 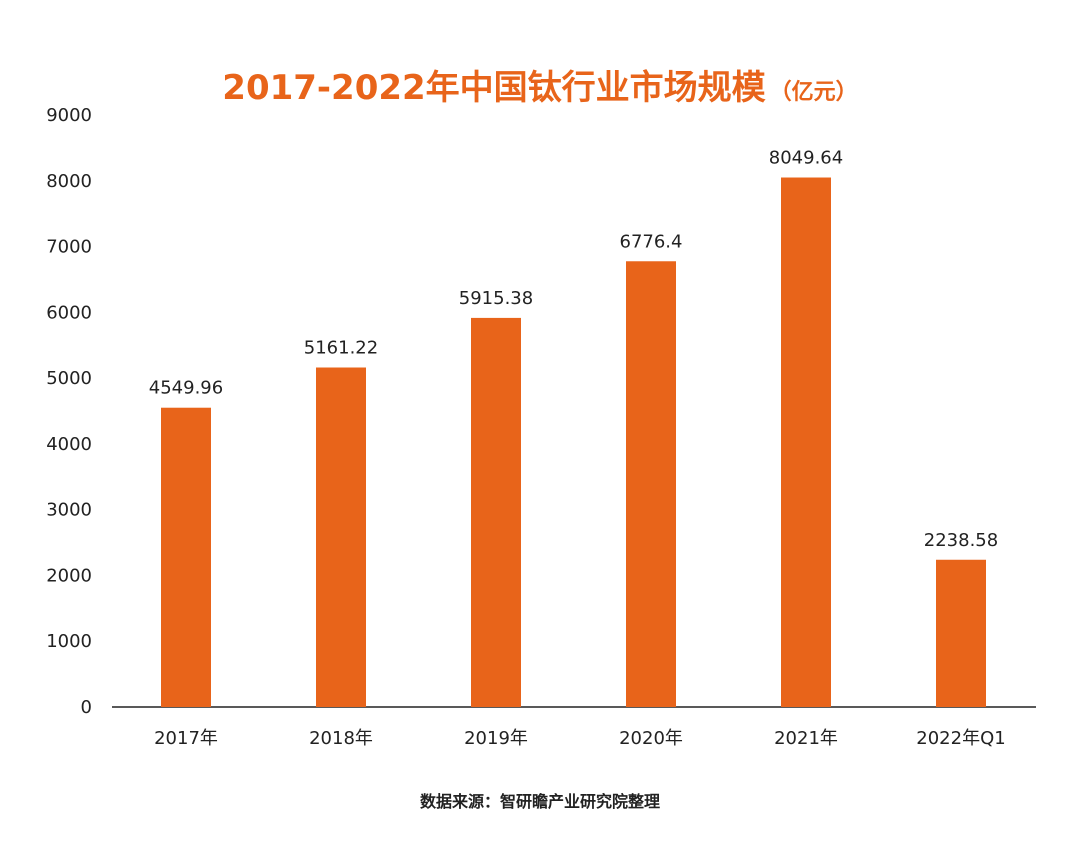 I want to click on bar-value-label: 2238.58, so click(x=961, y=540).